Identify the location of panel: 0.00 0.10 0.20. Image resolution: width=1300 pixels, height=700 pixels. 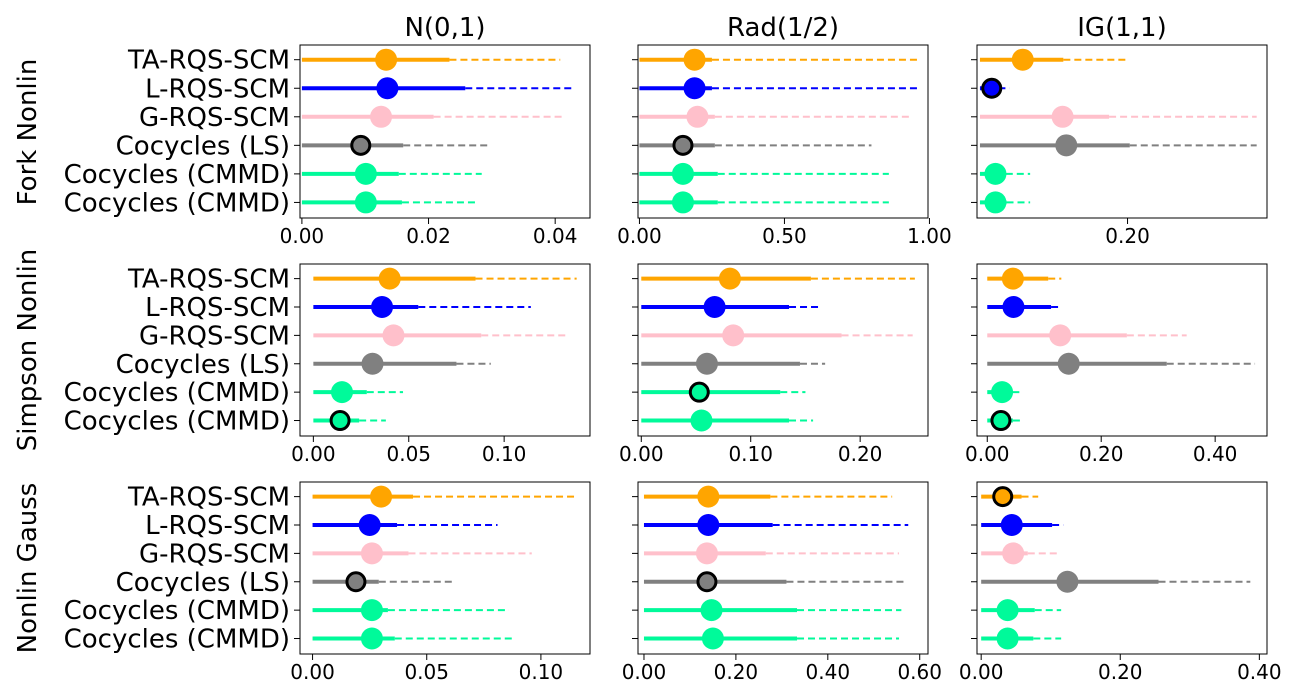
(774, 364).